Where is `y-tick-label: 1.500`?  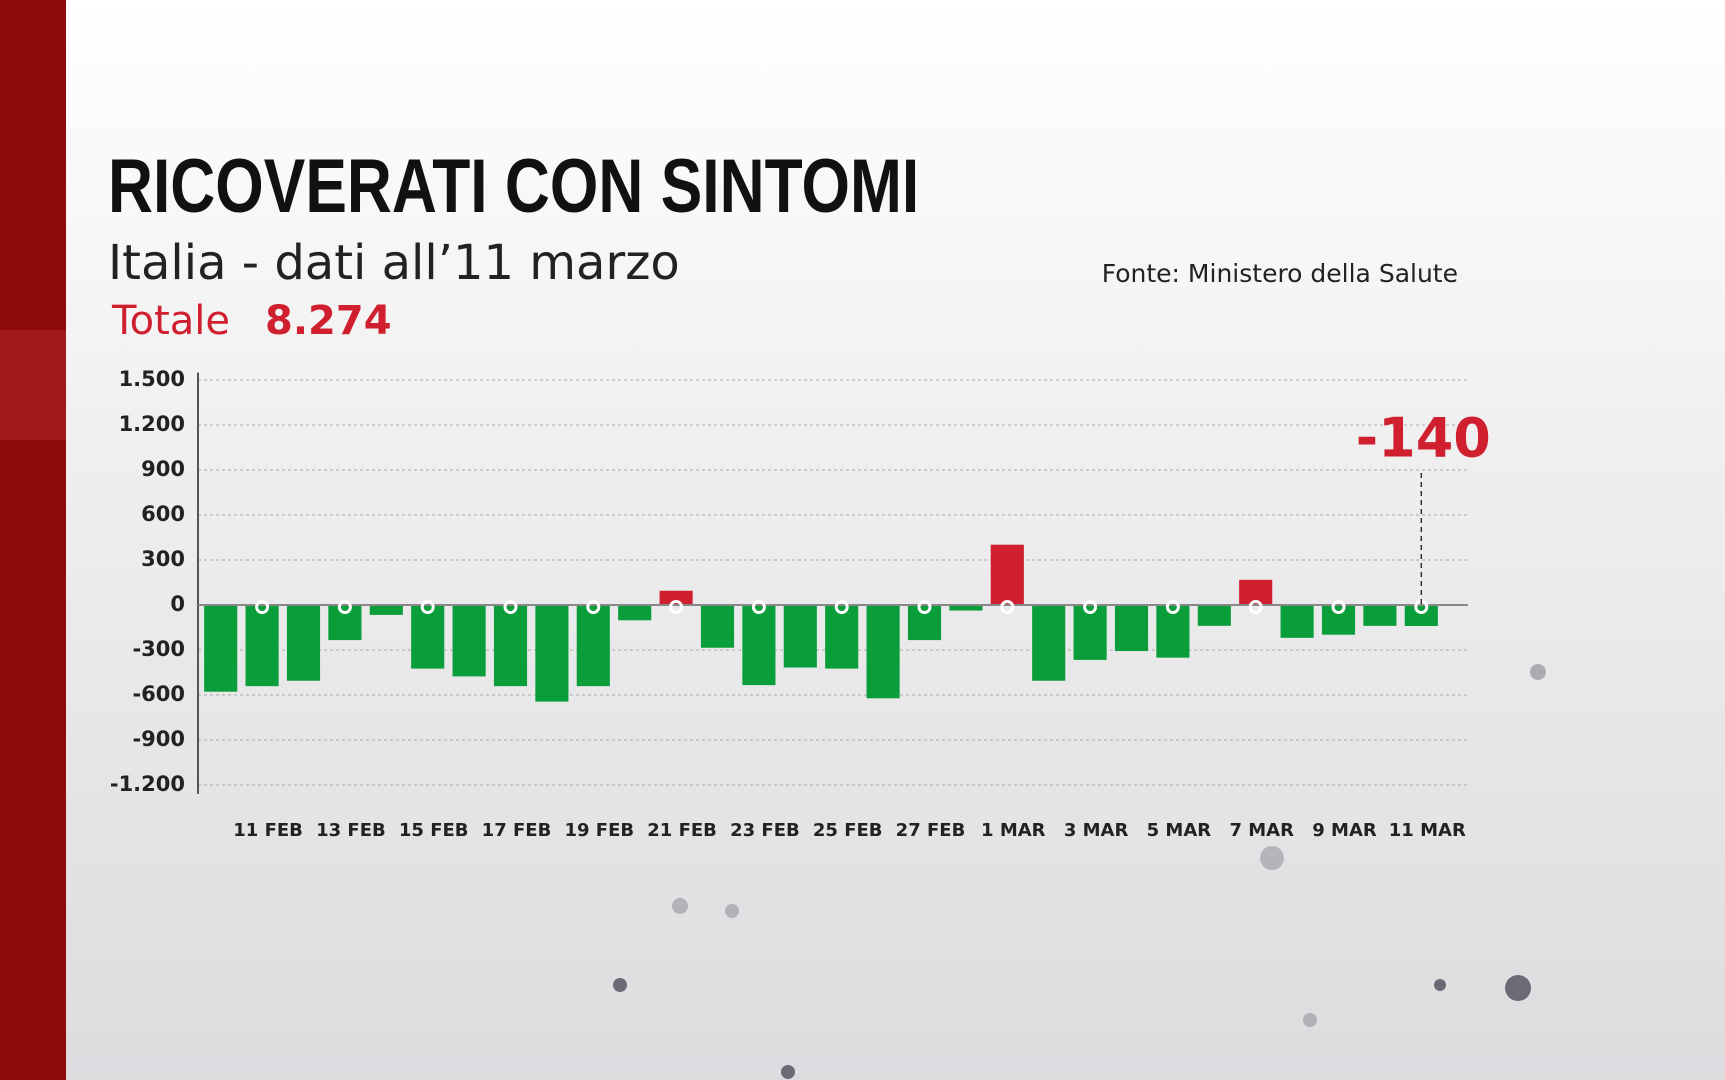
y-tick-label: 1.500 is located at coordinates (152, 379).